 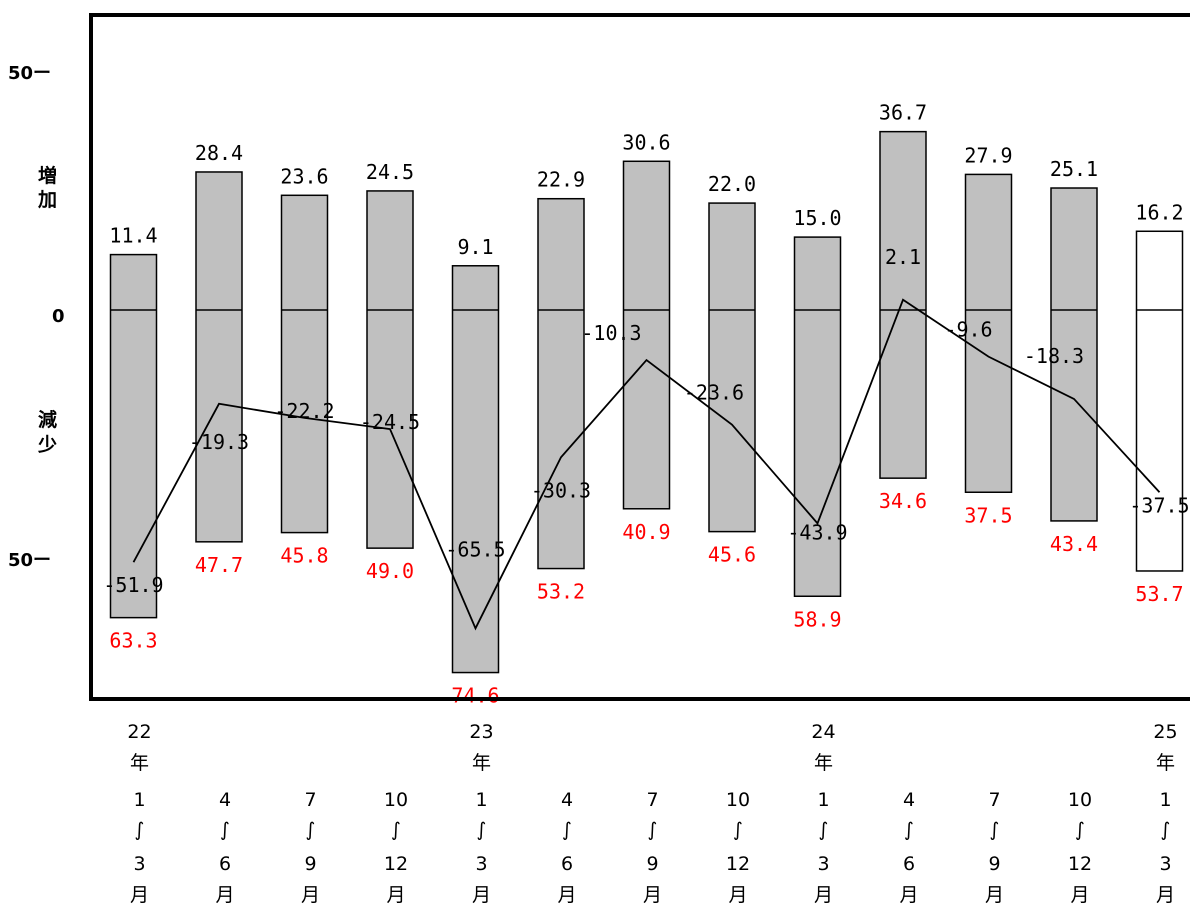 I want to click on x-tick-year: 22, so click(x=139, y=732).